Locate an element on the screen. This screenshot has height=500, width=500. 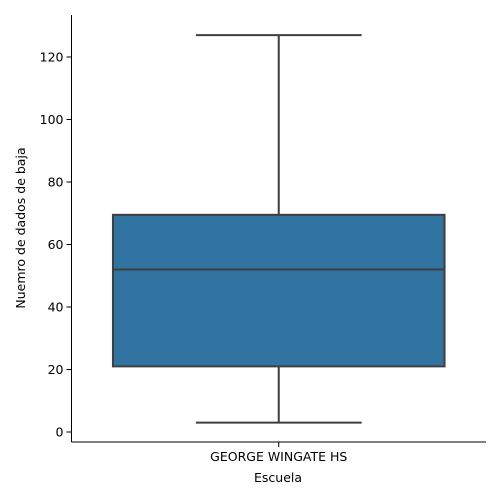
y-tick-label: 100 is located at coordinates (52, 119).